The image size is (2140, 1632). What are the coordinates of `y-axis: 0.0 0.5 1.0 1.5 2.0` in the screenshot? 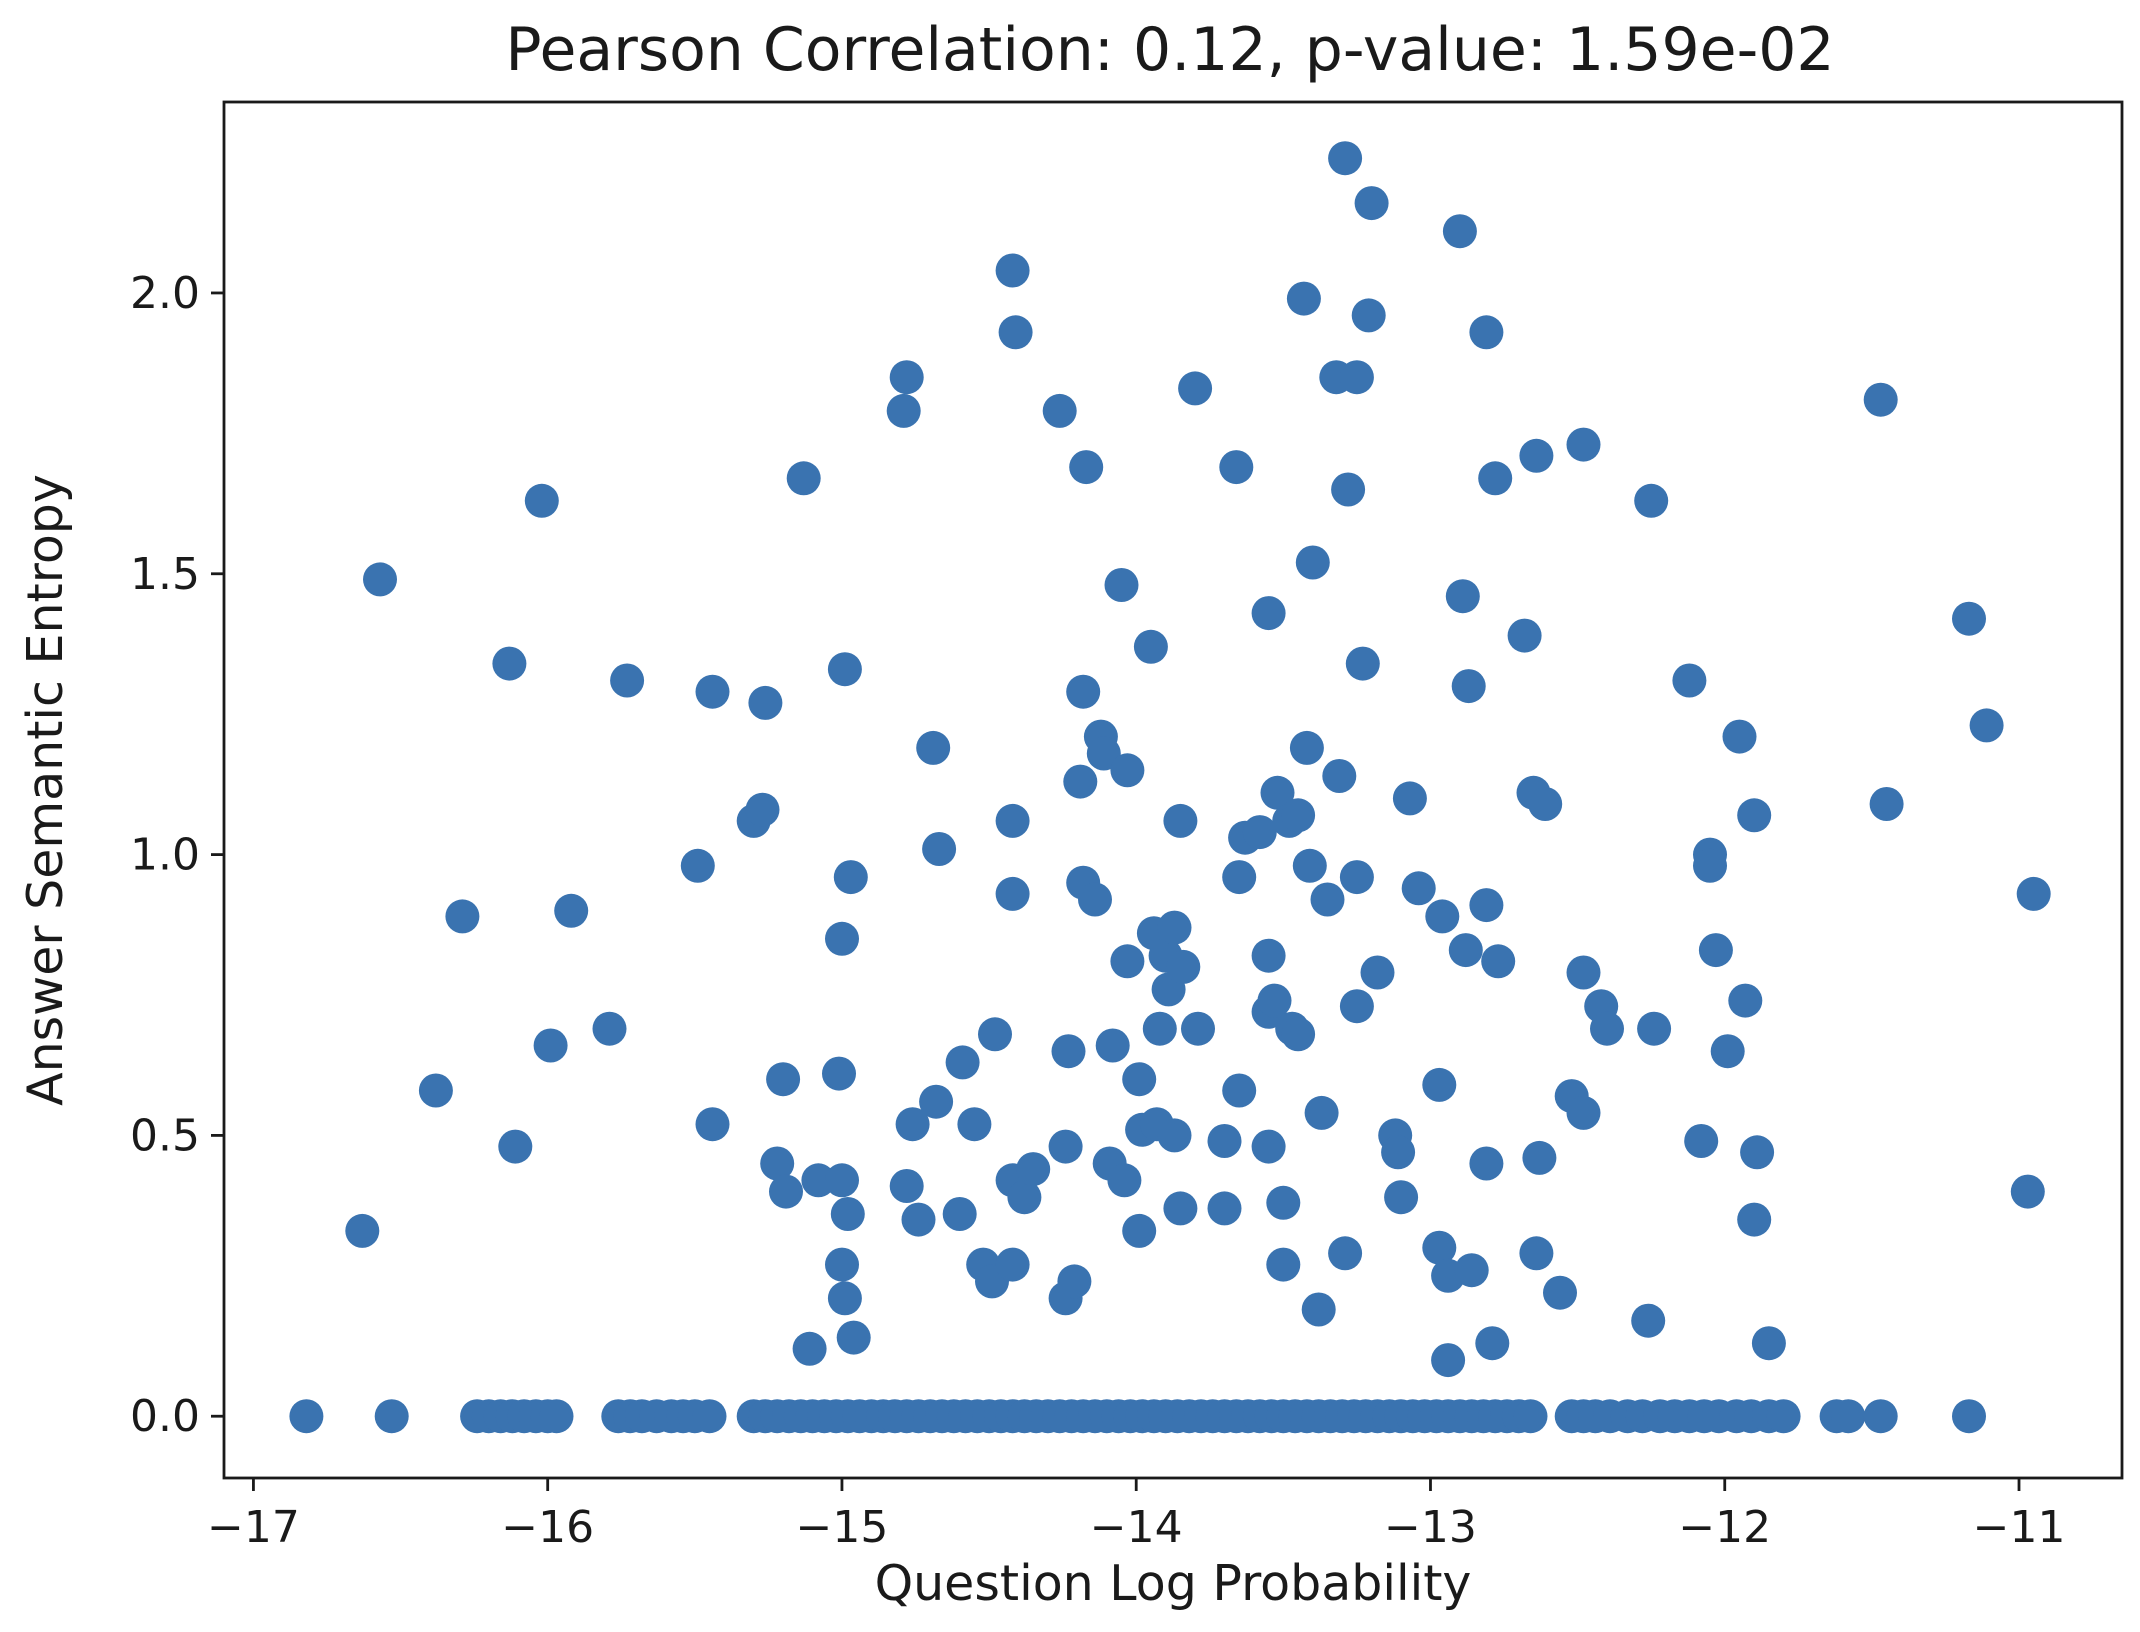 It's located at (177, 855).